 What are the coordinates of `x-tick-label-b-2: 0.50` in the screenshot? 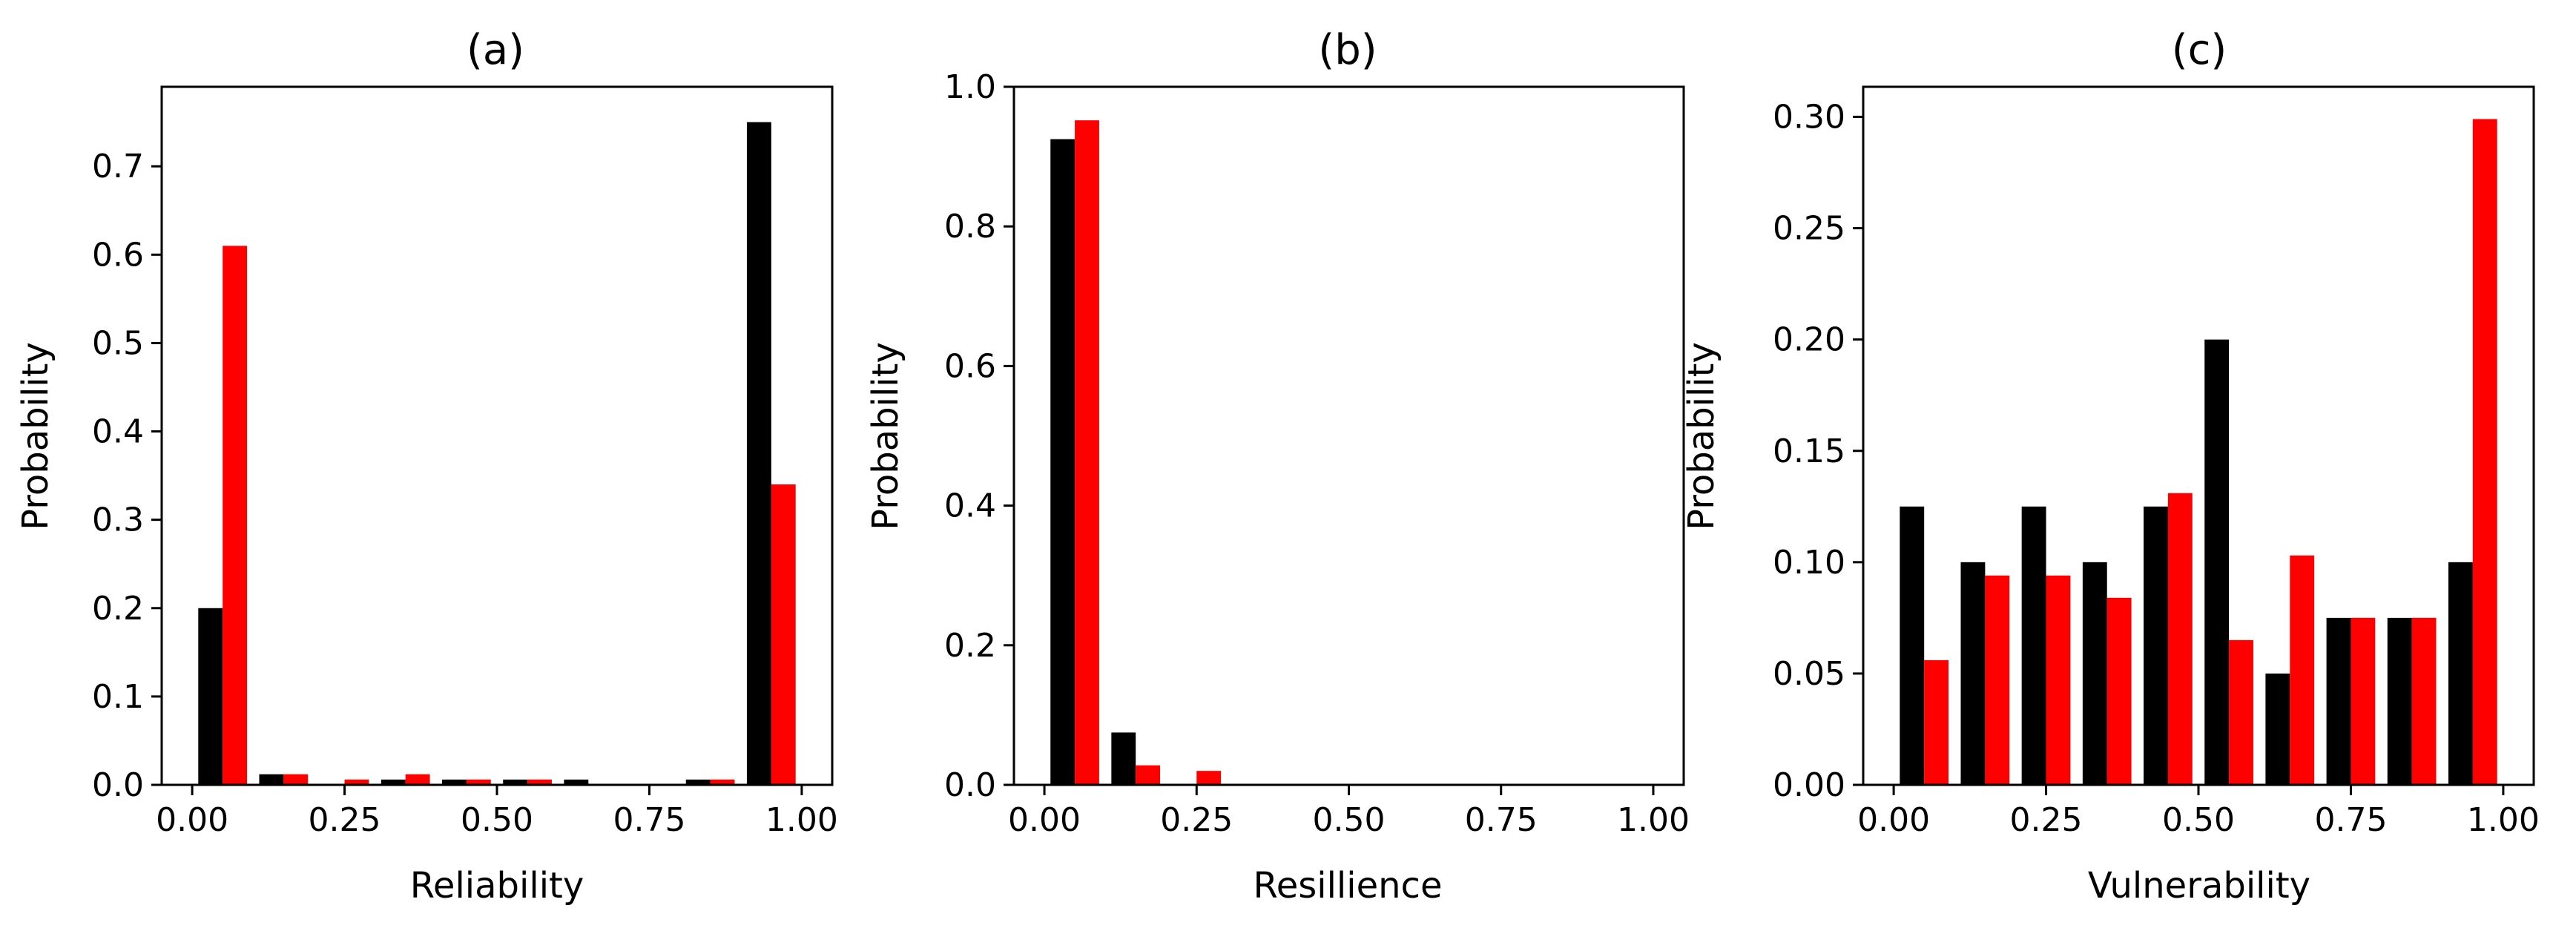 It's located at (1349, 820).